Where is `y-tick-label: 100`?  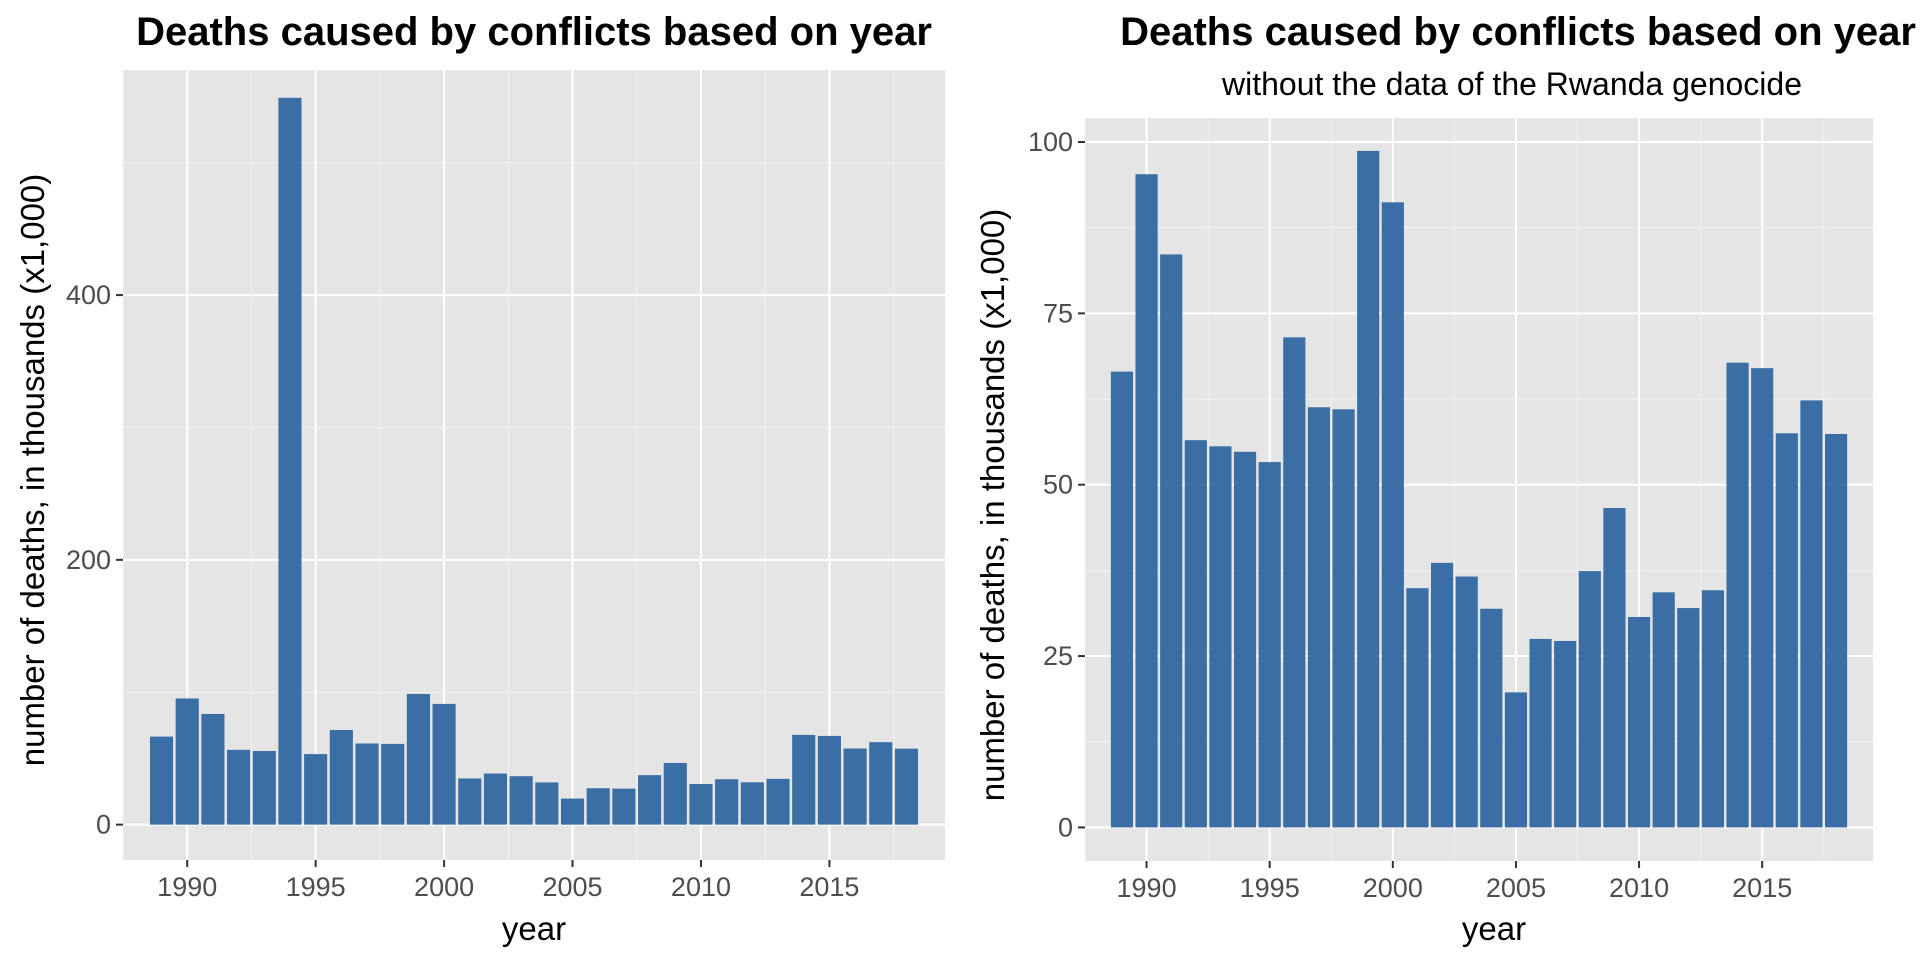
y-tick-label: 100 is located at coordinates (1050, 142).